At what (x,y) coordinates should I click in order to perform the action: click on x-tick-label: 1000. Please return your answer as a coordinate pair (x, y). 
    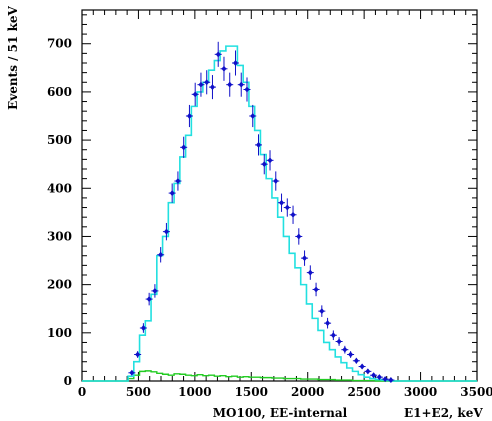
    Looking at the image, I should click on (194, 392).